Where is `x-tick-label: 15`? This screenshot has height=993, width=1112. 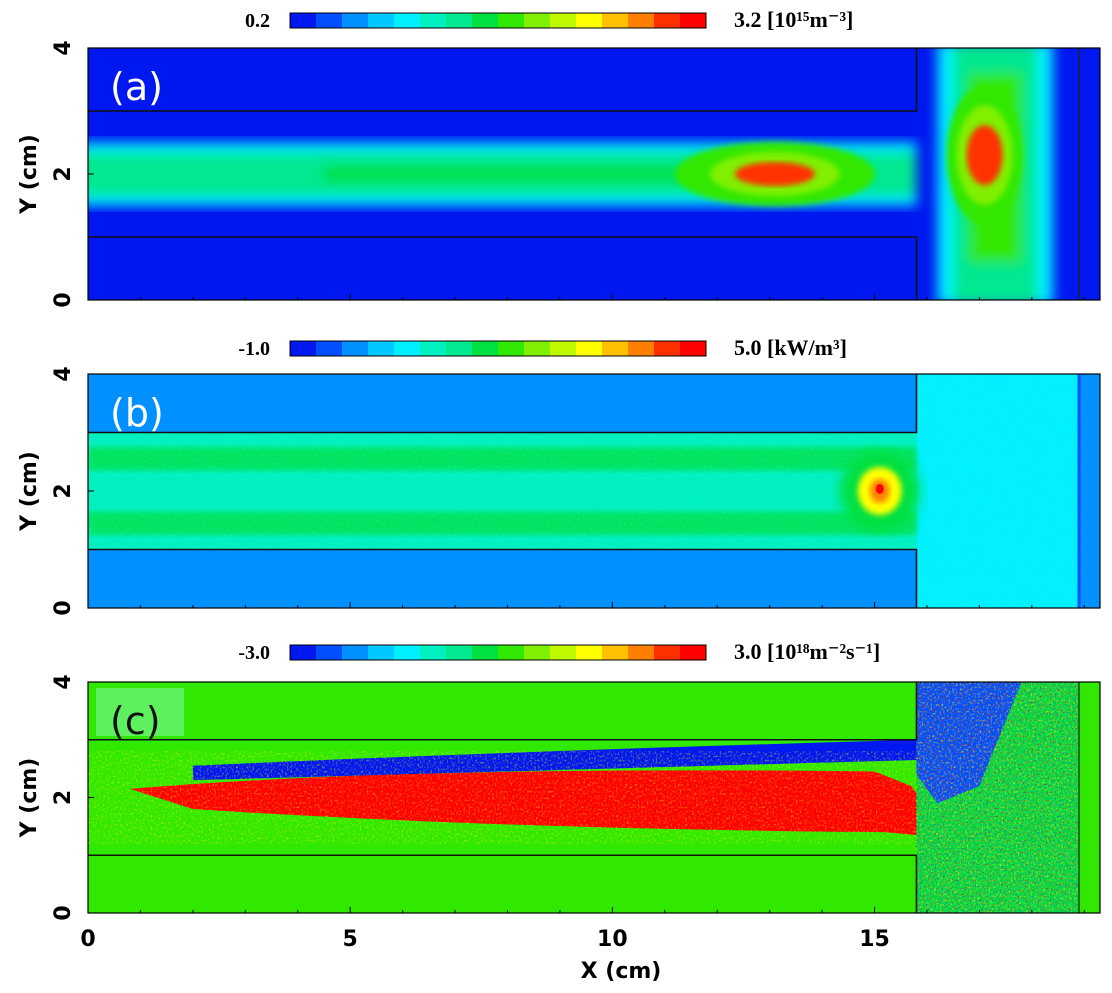
x-tick-label: 15 is located at coordinates (874, 939).